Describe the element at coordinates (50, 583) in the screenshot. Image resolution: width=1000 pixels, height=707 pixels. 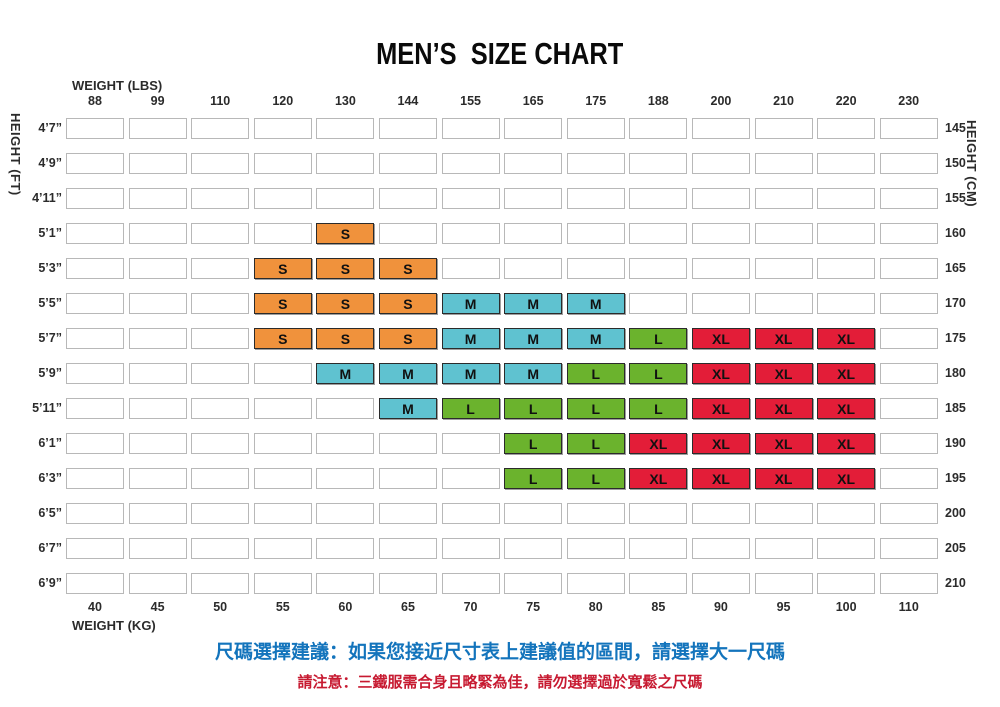
I see `ft-tick: 6’9”` at that location.